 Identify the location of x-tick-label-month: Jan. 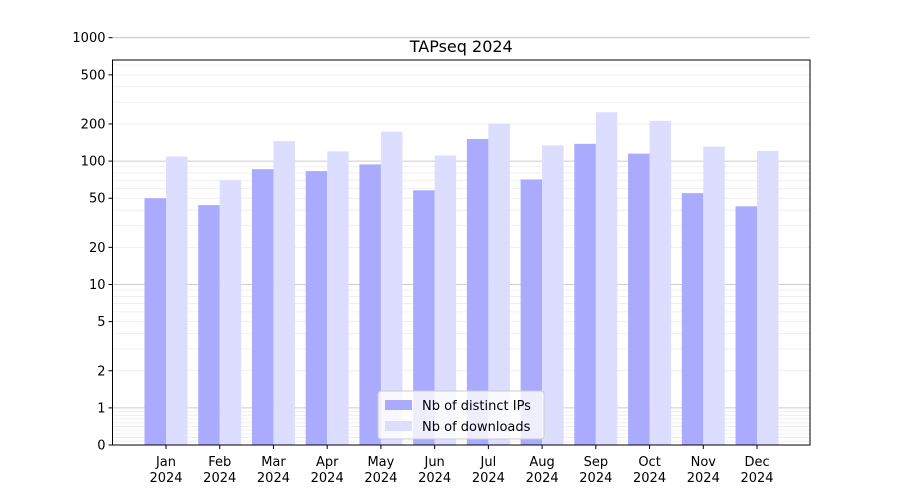
(165, 462).